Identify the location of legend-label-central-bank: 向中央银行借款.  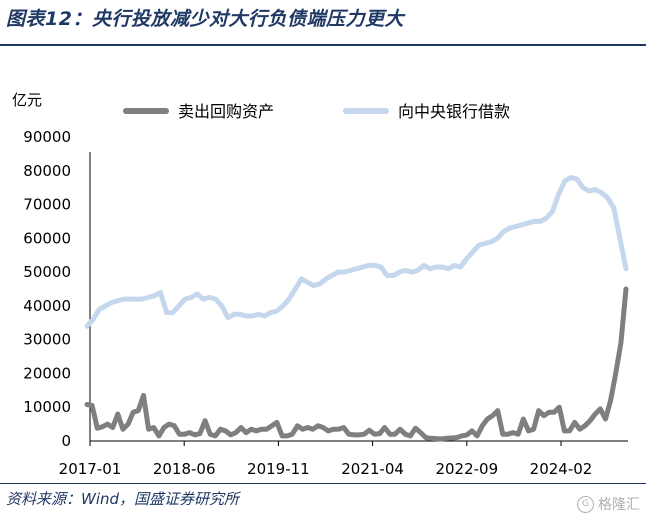
(454, 111).